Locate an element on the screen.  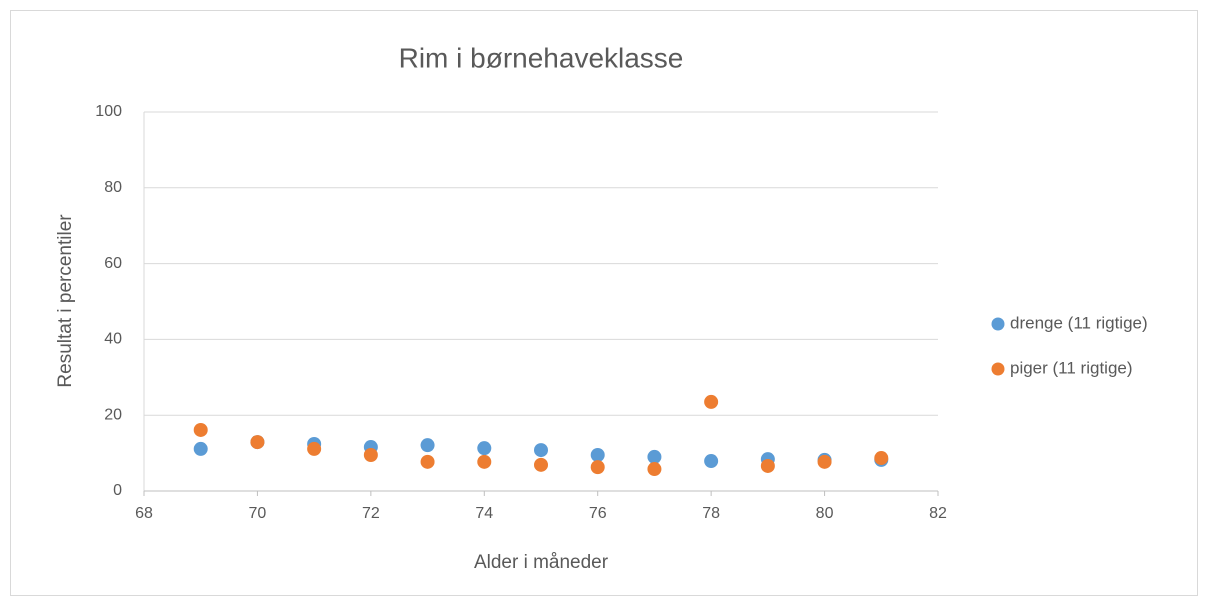
x-tick-label: 74 is located at coordinates (484, 513).